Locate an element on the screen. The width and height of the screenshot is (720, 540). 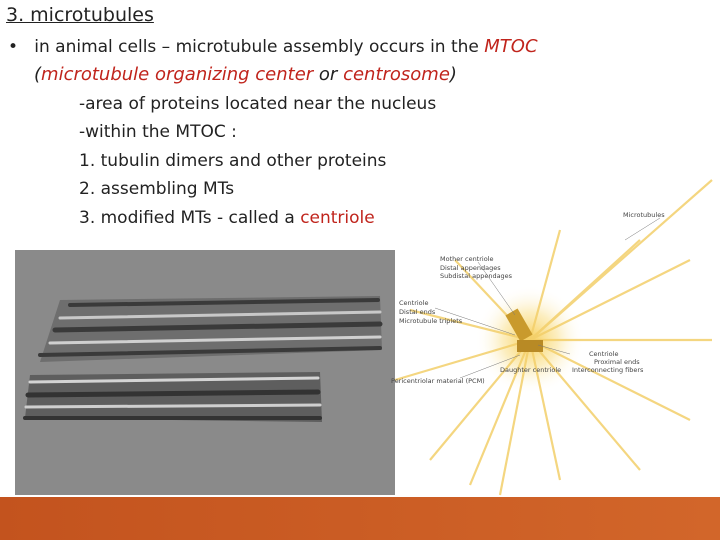
sub-item: 1. tubulin dimers and other proteins is located at coordinates (233, 161).